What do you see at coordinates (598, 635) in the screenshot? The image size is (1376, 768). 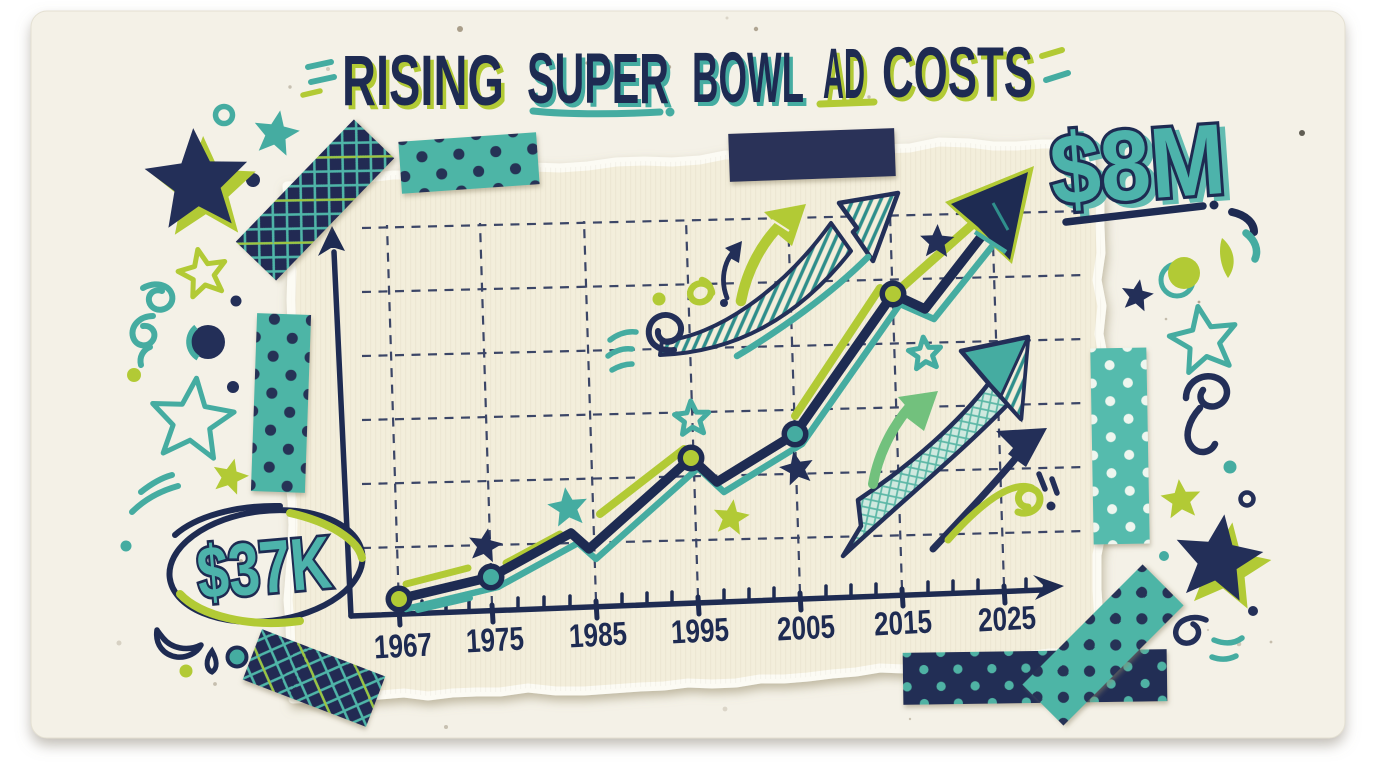 I see `svg-text: 1985` at bounding box center [598, 635].